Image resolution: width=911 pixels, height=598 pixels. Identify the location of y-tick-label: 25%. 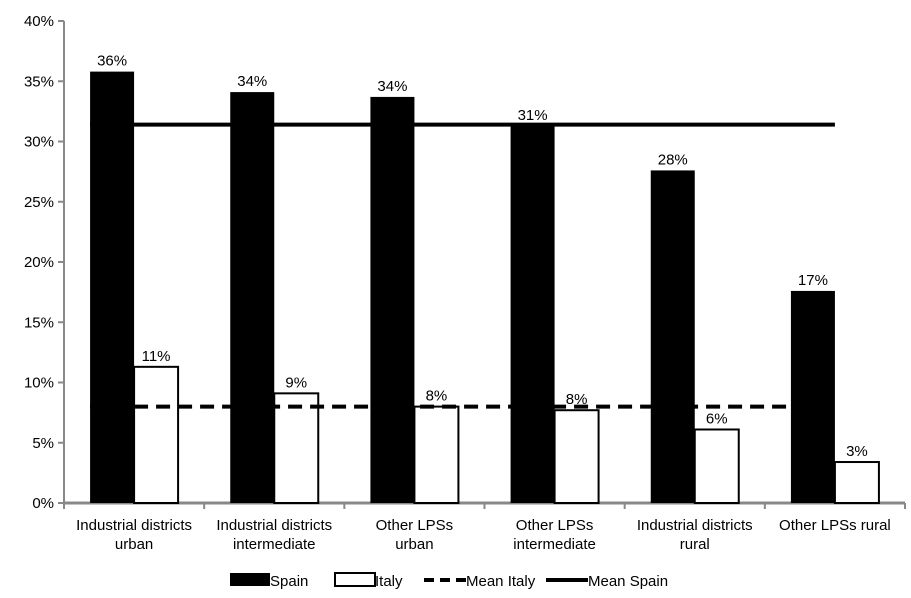
(39, 202).